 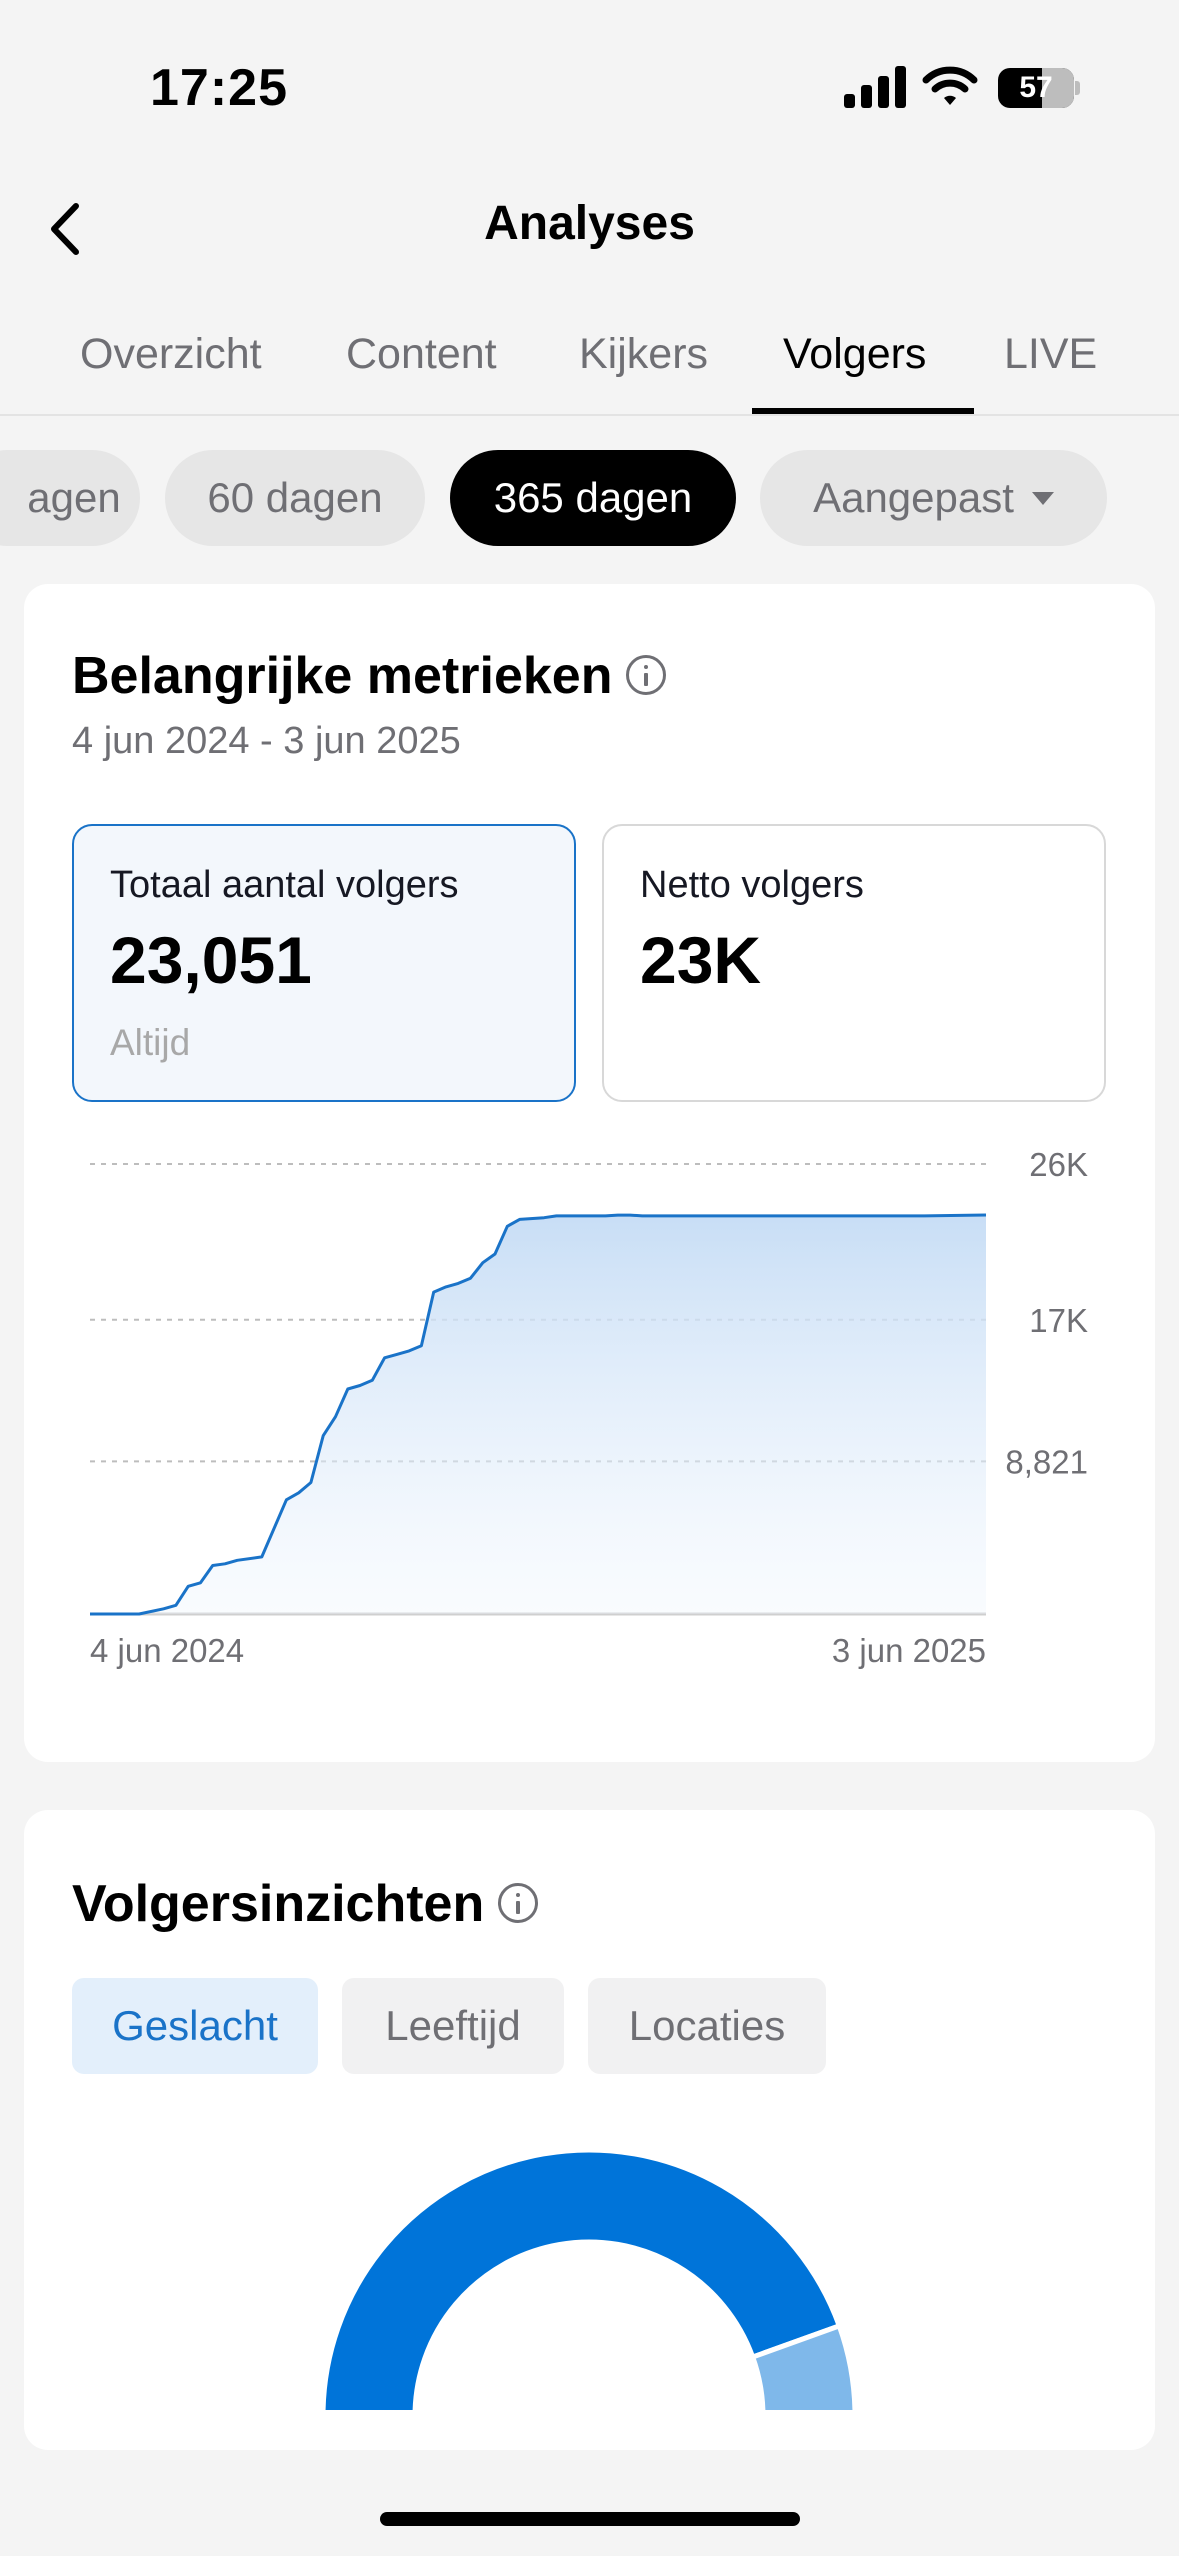 I want to click on x-tick-label: 4 jun 2024, so click(x=167, y=1650).